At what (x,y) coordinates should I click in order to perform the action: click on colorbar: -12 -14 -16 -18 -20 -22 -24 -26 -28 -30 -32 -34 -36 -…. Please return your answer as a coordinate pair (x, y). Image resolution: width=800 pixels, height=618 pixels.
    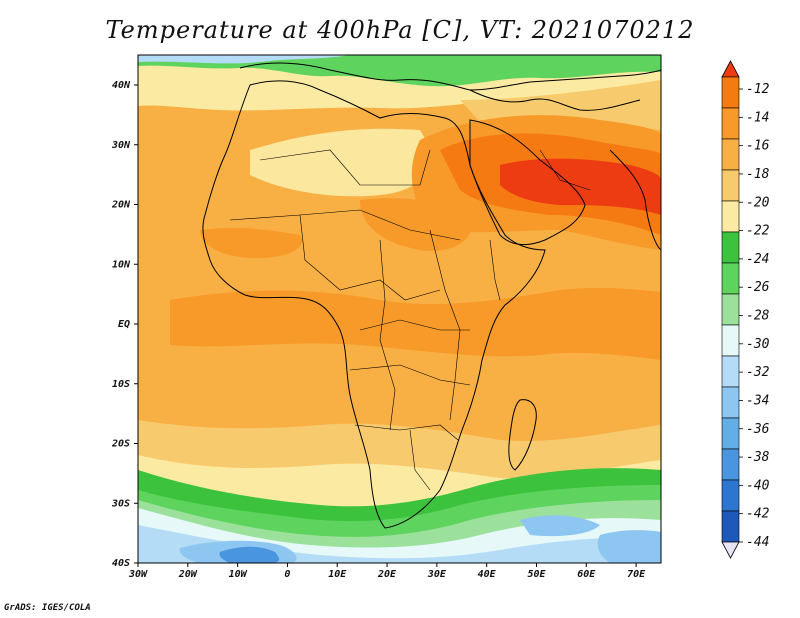
    Looking at the image, I should click on (745, 309).